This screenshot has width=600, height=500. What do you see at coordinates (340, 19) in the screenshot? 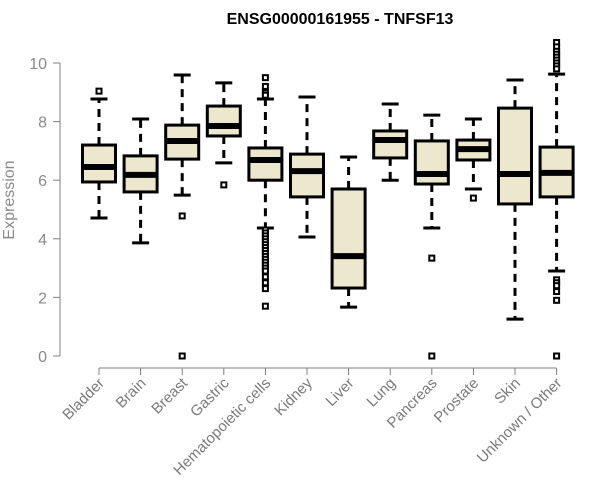
I see `chart-title: ENSG00000161955 - TNFSF13` at bounding box center [340, 19].